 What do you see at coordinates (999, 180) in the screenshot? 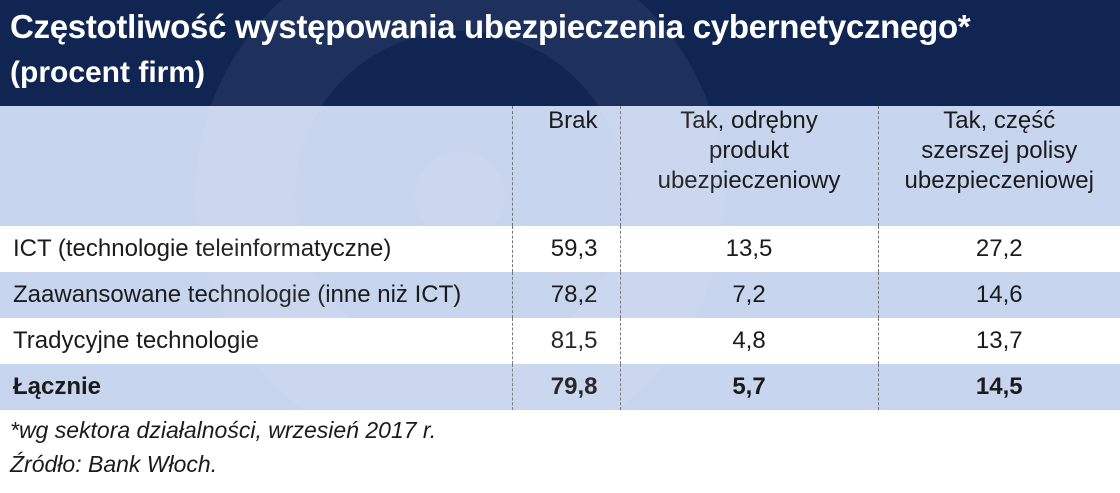
I see `column-header-line: ubezpieczeniowej` at bounding box center [999, 180].